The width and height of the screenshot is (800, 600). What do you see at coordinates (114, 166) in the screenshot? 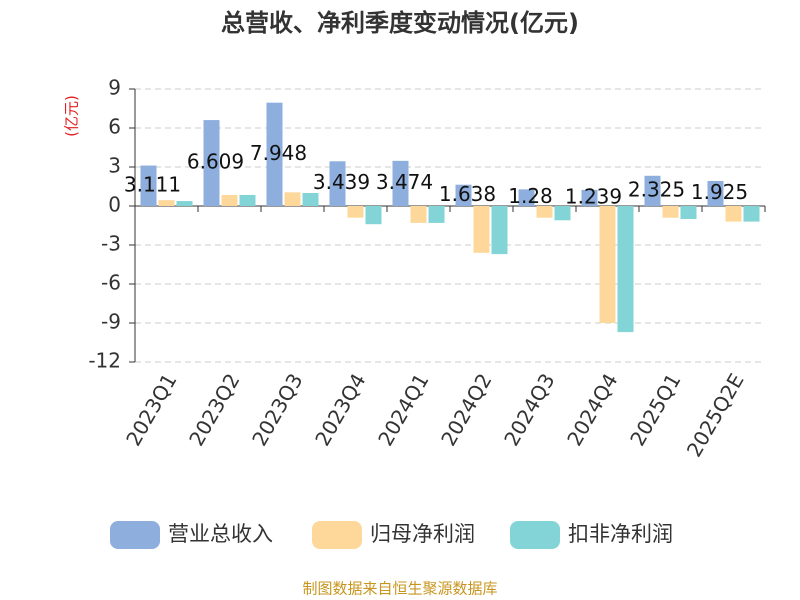
I see `y-tick-label: 3` at bounding box center [114, 166].